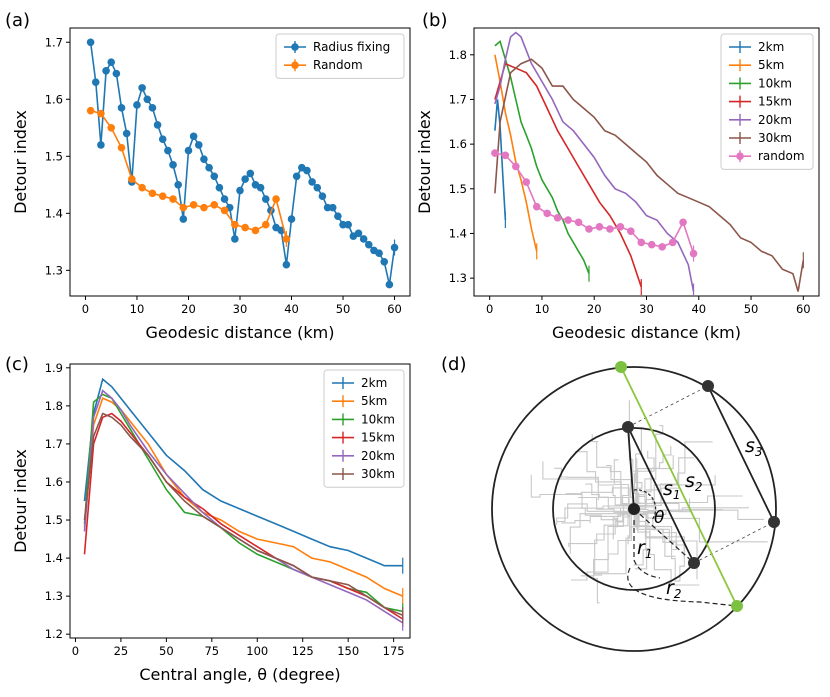  What do you see at coordinates (646, 309) in the screenshot?
I see `x-tick-label: 30` at bounding box center [646, 309].